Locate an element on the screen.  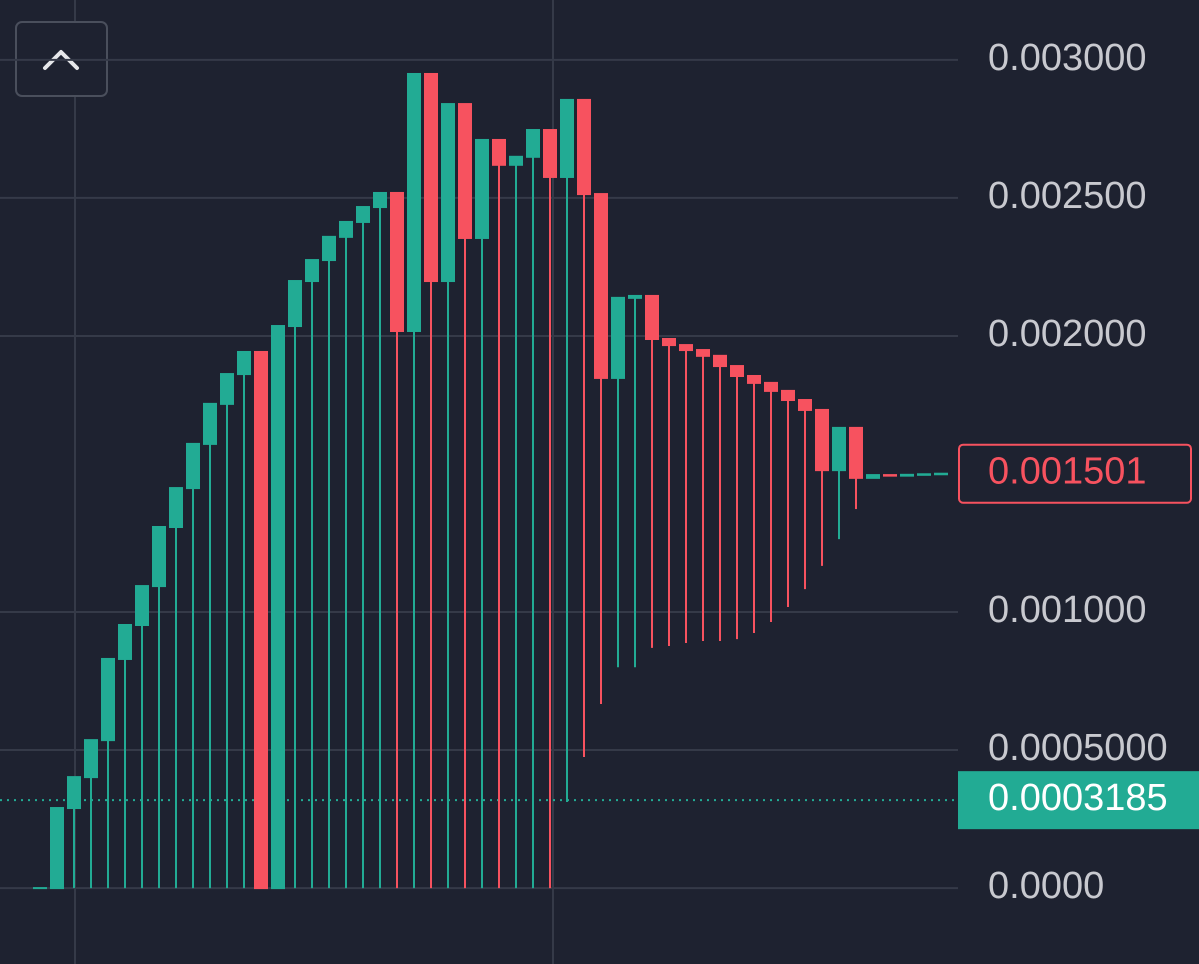
low-price-box is located at coordinates (1078, 800).